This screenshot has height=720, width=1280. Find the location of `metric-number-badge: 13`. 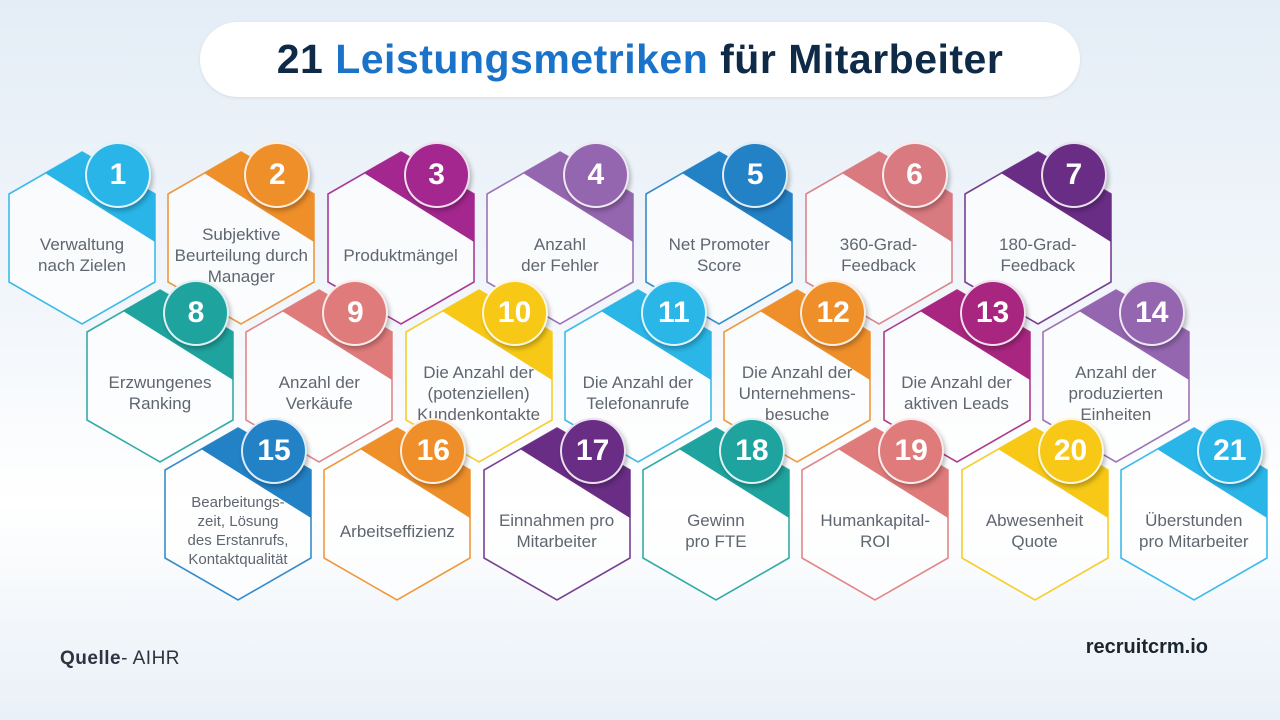

metric-number-badge: 13 is located at coordinates (992, 313).